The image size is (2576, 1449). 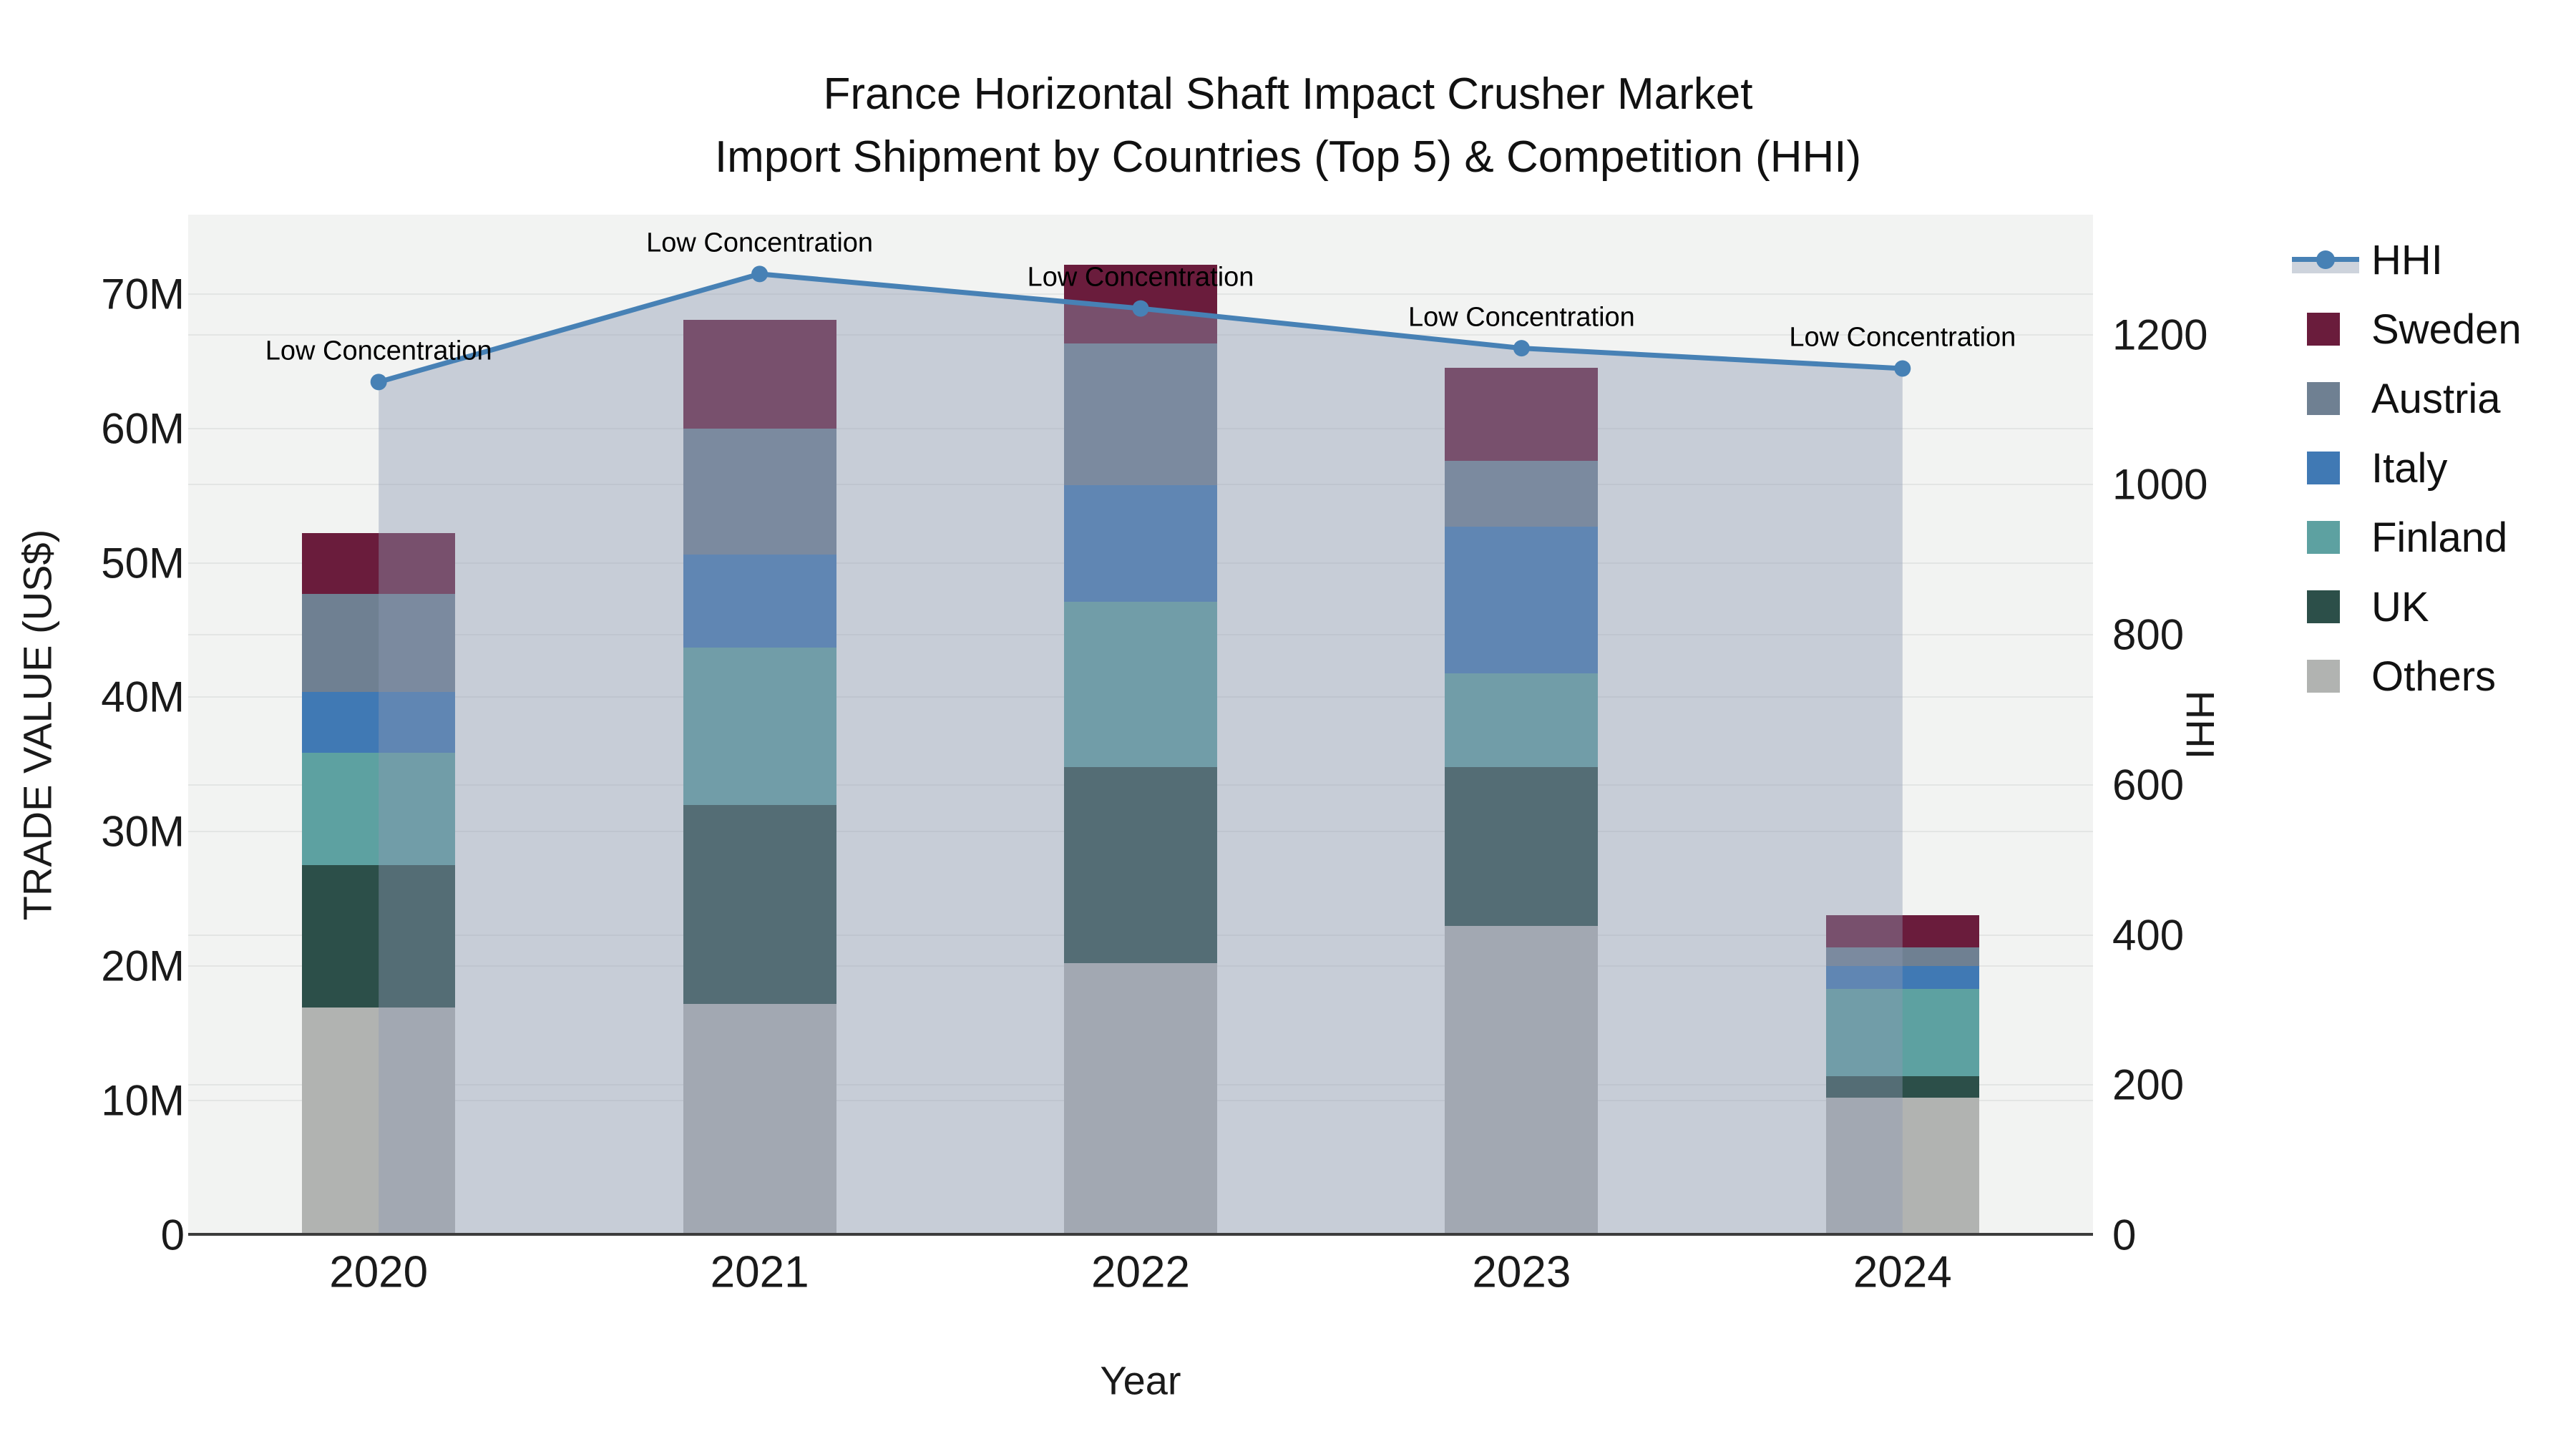 I want to click on bar-segment-uk-2024, so click(x=1902, y=1087).